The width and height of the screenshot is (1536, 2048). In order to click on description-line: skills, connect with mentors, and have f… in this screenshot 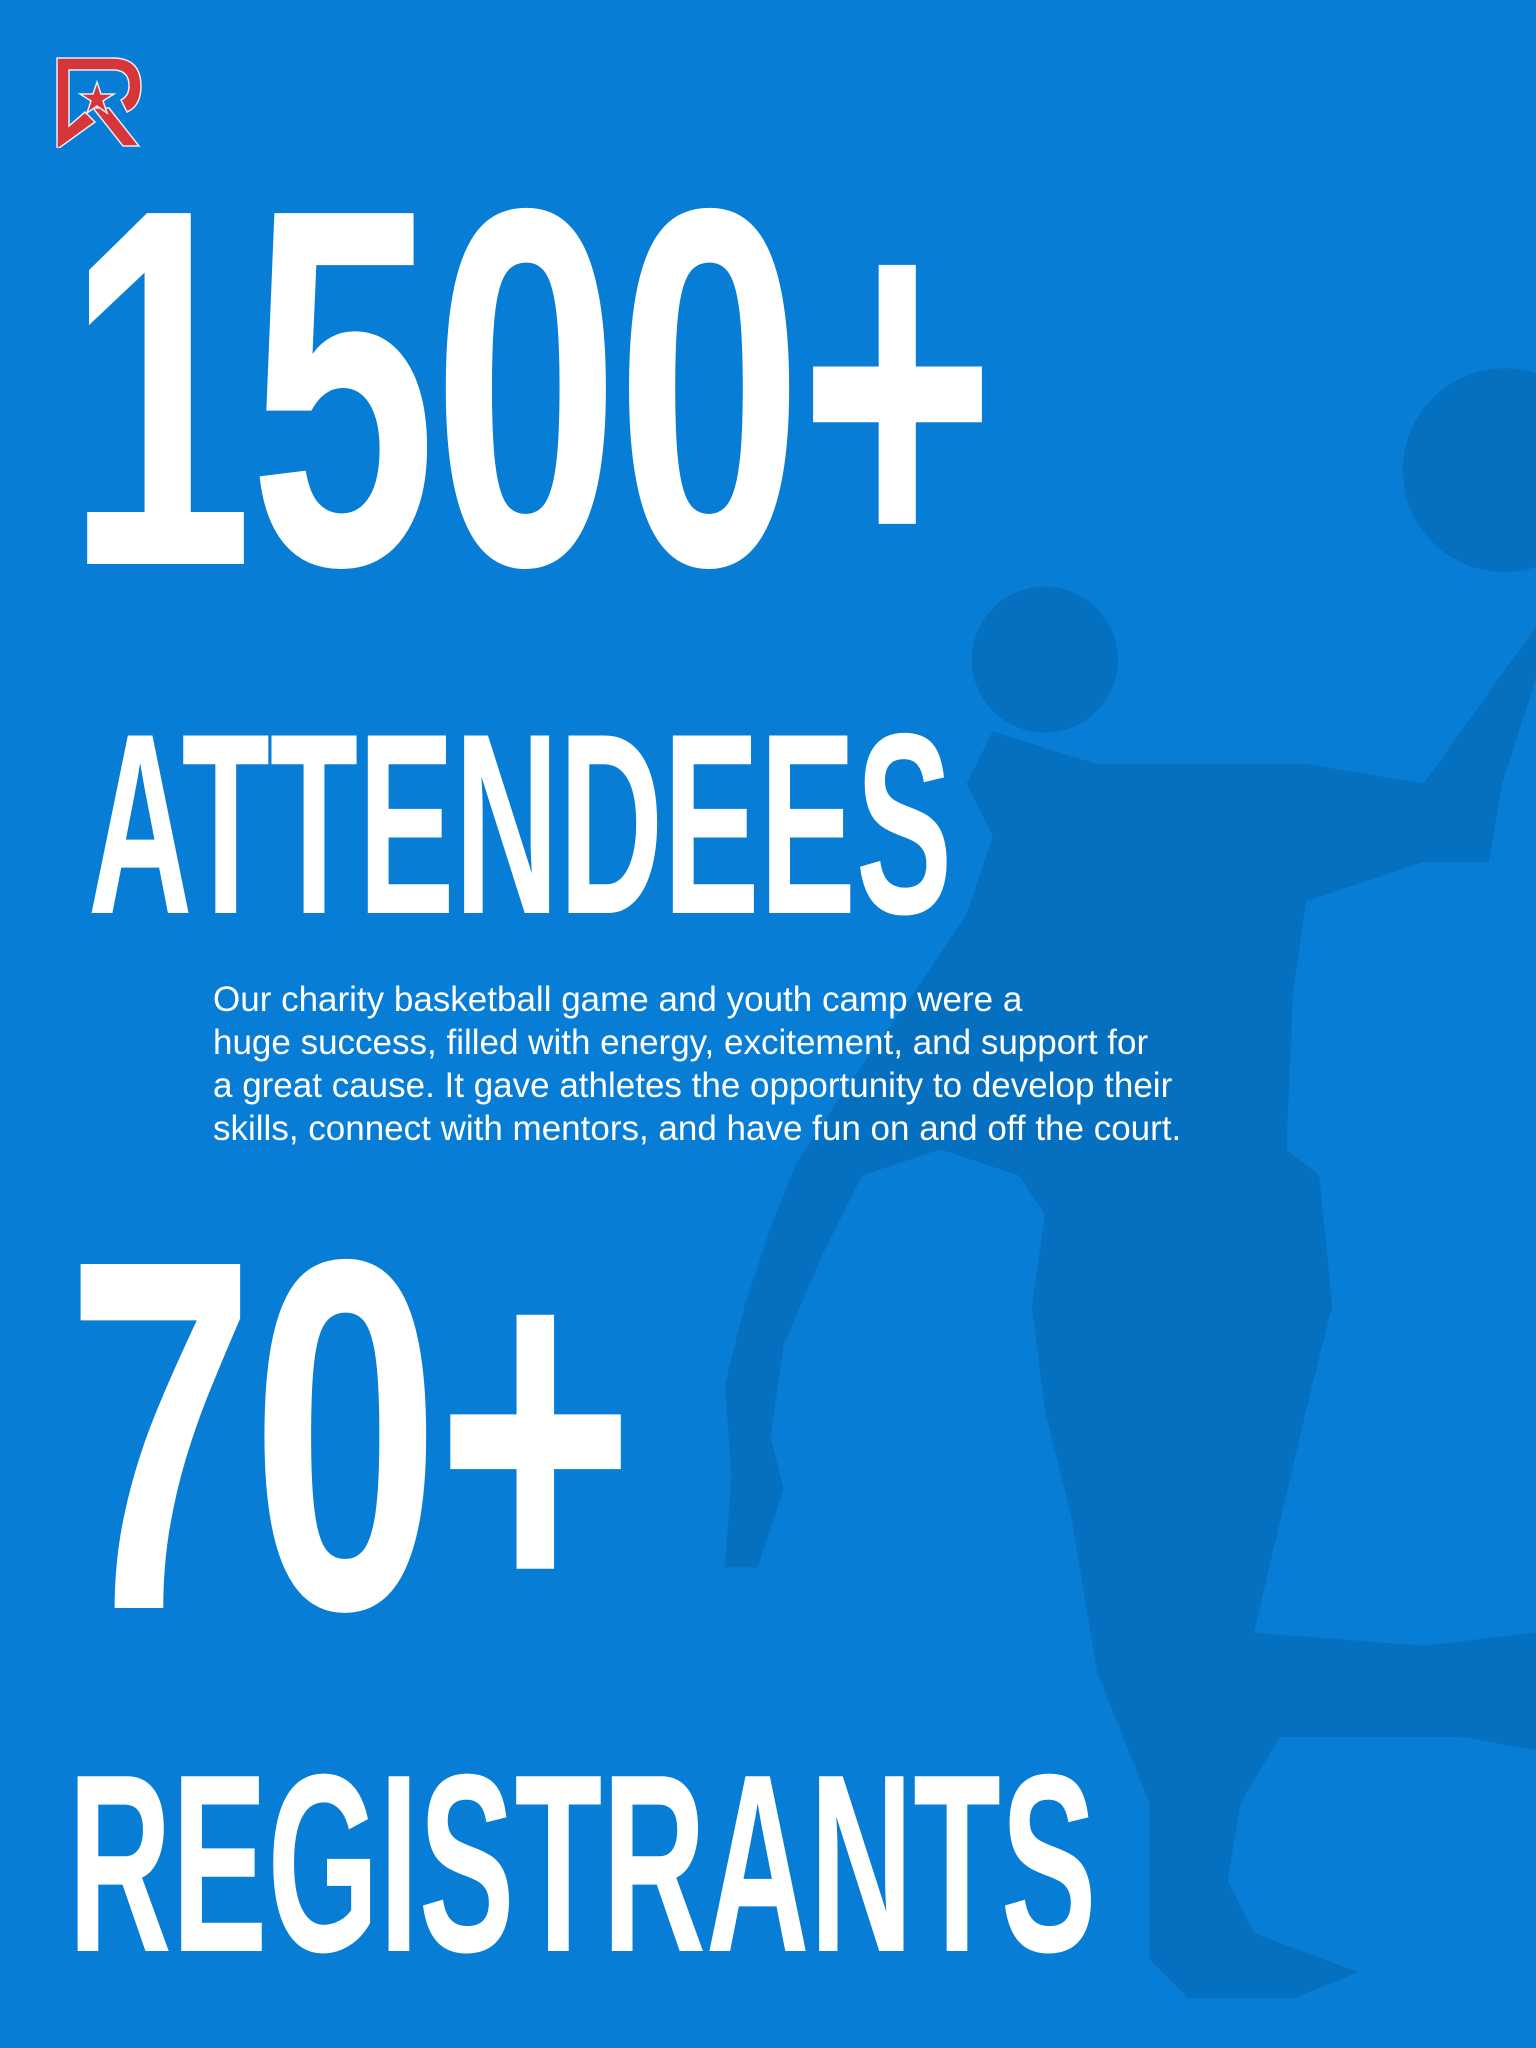, I will do `click(697, 1128)`.